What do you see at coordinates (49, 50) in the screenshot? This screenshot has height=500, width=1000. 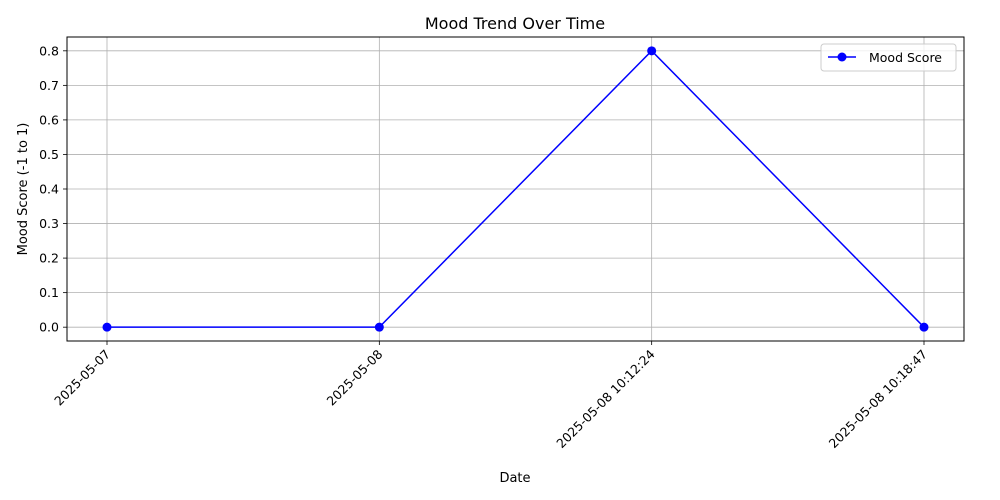 I see `y-tick-label: 0.8` at bounding box center [49, 50].